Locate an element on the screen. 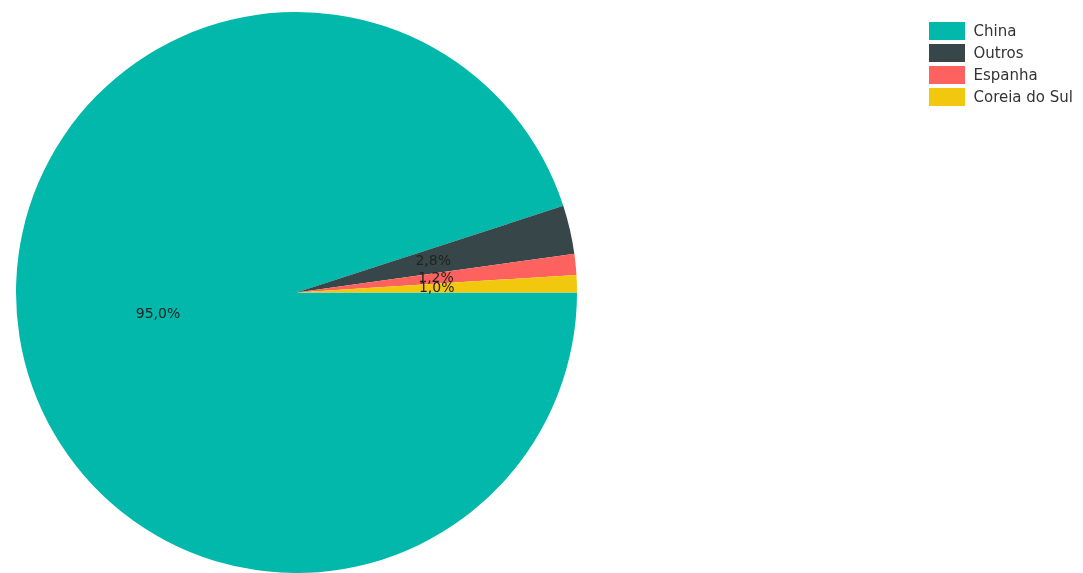 Image resolution: width=1083 pixels, height=573 pixels. legend-label: Coreia do Sul is located at coordinates (1023, 97).